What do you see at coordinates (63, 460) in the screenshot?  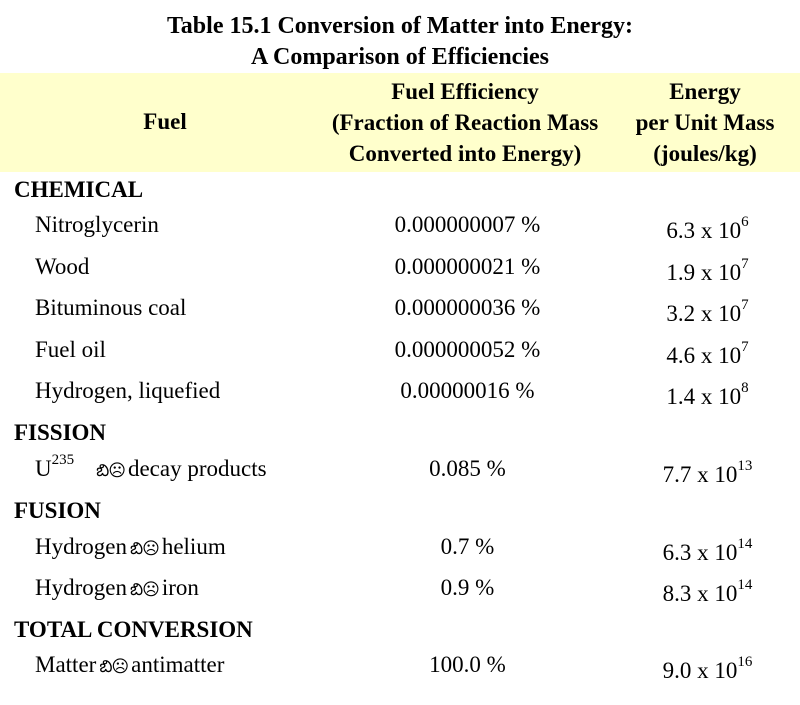 I see `isotope-superscript: 235` at bounding box center [63, 460].